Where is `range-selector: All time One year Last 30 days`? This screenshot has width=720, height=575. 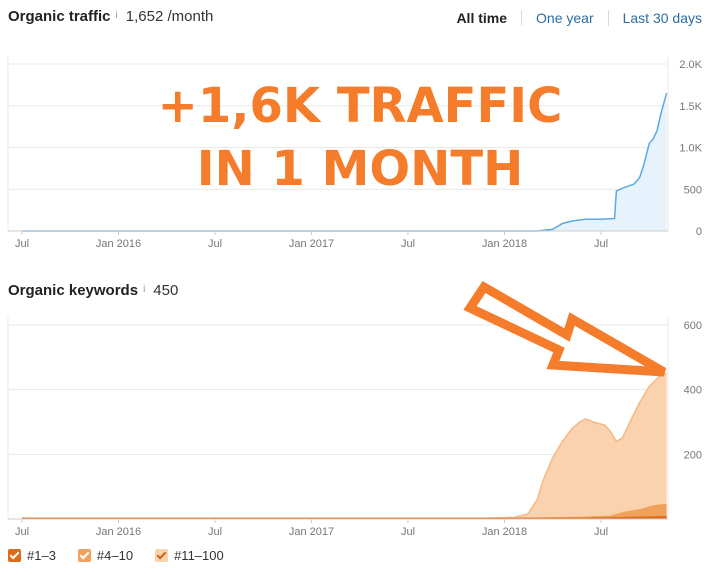 range-selector: All time One year Last 30 days is located at coordinates (572, 18).